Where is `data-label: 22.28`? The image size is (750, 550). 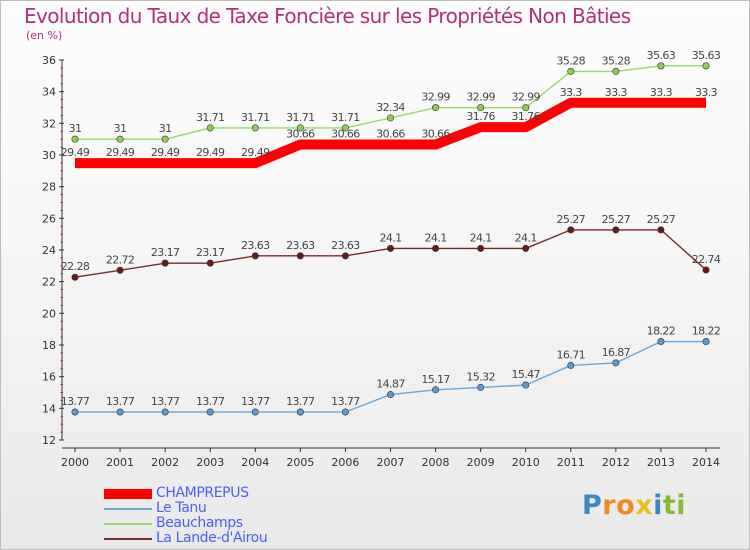 data-label: 22.28 is located at coordinates (75, 266).